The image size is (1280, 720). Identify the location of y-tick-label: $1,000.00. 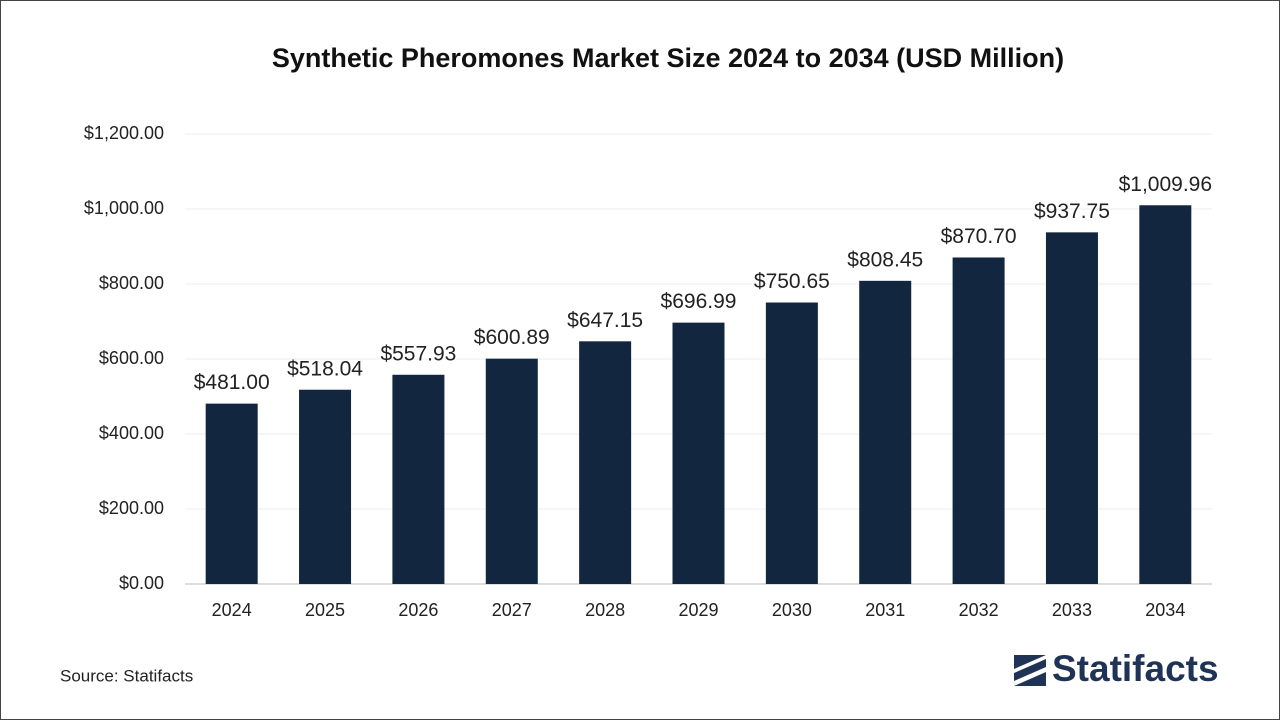
(124, 208).